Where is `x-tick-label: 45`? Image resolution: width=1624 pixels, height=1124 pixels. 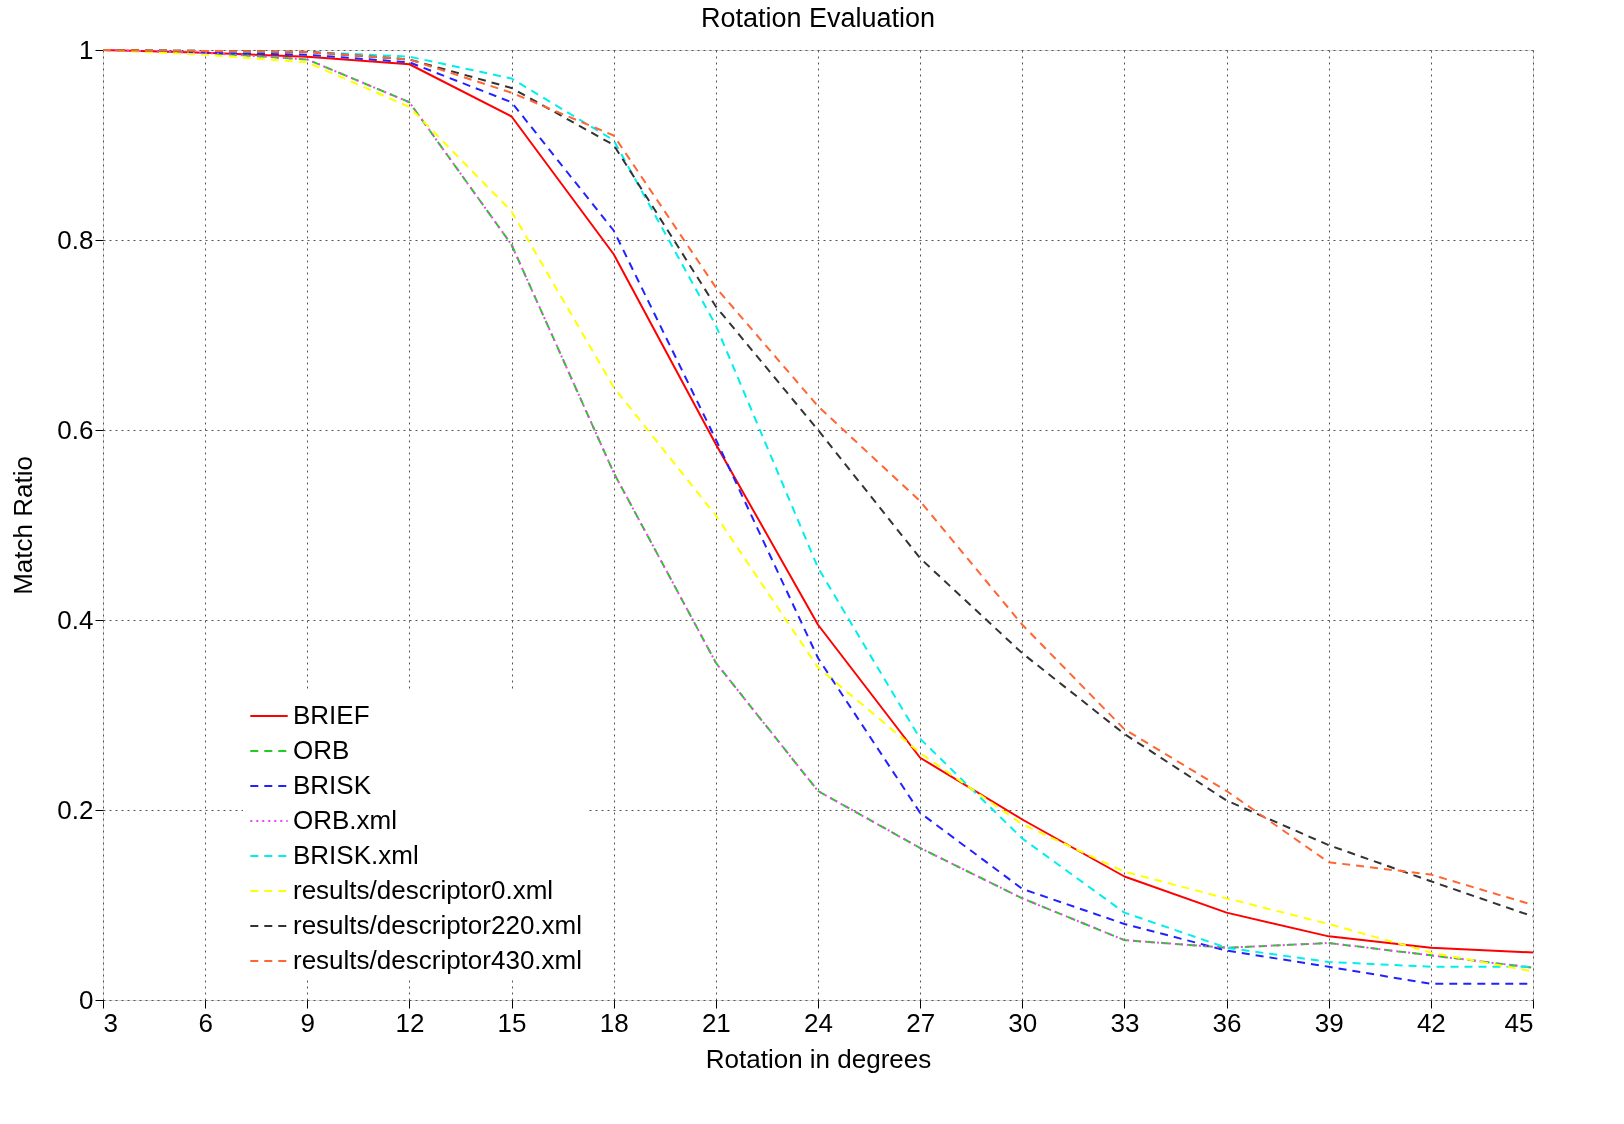 x-tick-label: 45 is located at coordinates (1519, 1022).